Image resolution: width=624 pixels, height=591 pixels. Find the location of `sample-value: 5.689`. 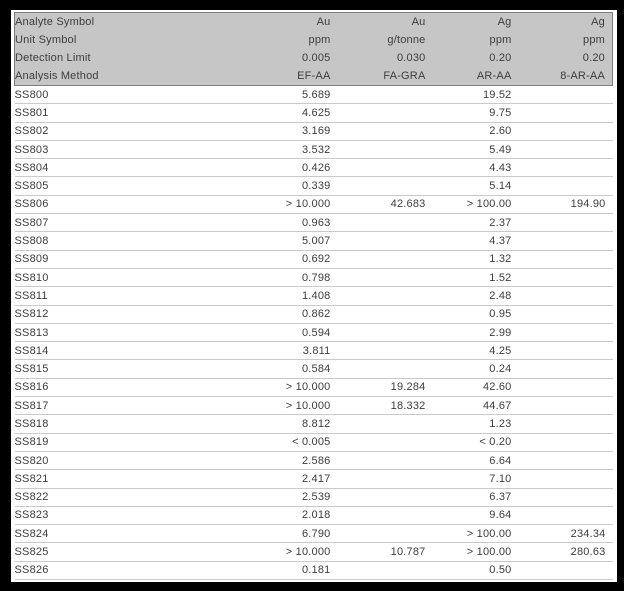

sample-value: 5.689 is located at coordinates (282, 95).